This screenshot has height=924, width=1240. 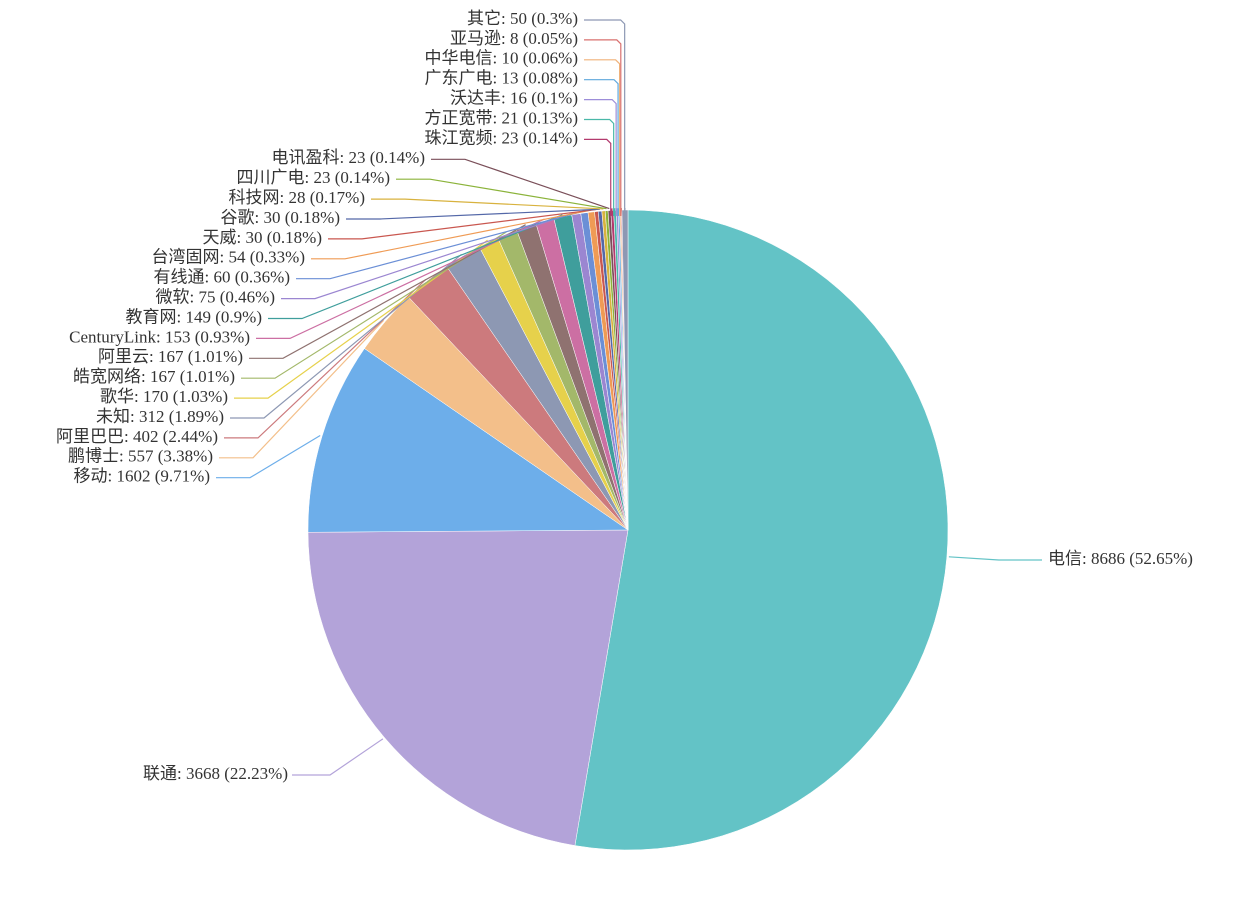 What do you see at coordinates (1120, 558) in the screenshot?
I see `slice-label: 电信: 8686 (52.65%)` at bounding box center [1120, 558].